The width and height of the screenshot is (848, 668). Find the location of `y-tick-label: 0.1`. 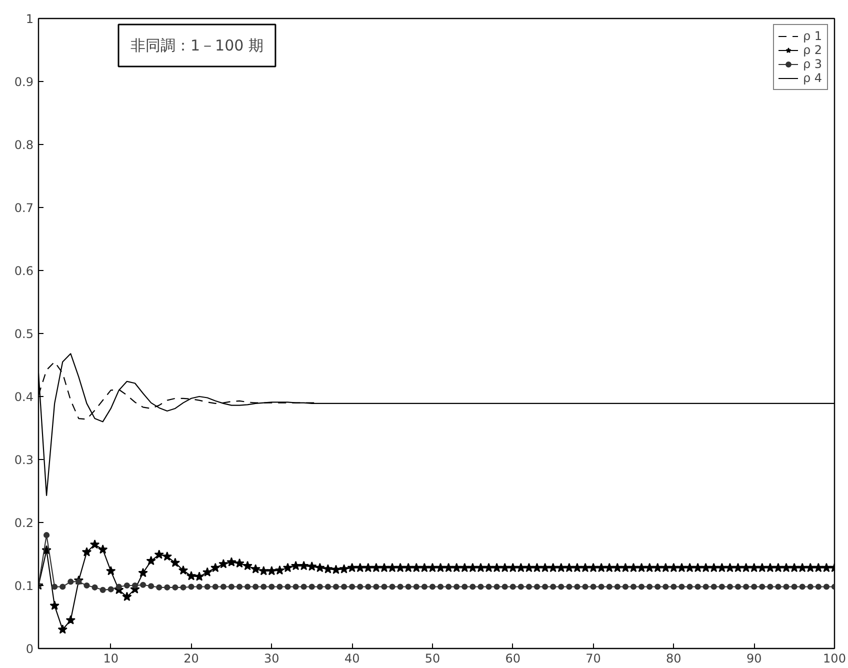

y-tick-label: 0.1 is located at coordinates (24, 586).